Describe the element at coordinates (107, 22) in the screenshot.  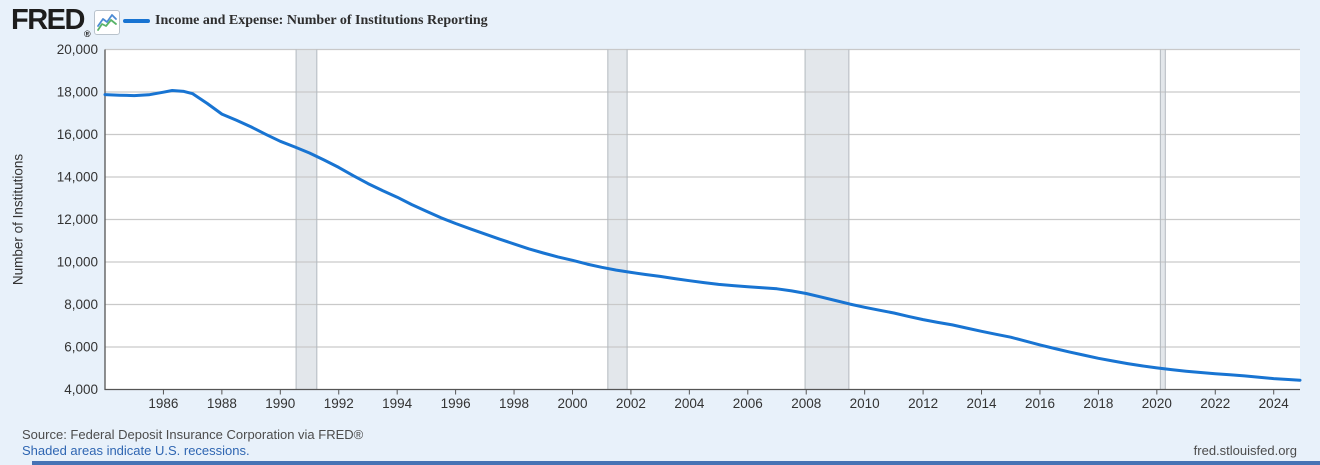
I see `fred-sparkline-icon` at that location.